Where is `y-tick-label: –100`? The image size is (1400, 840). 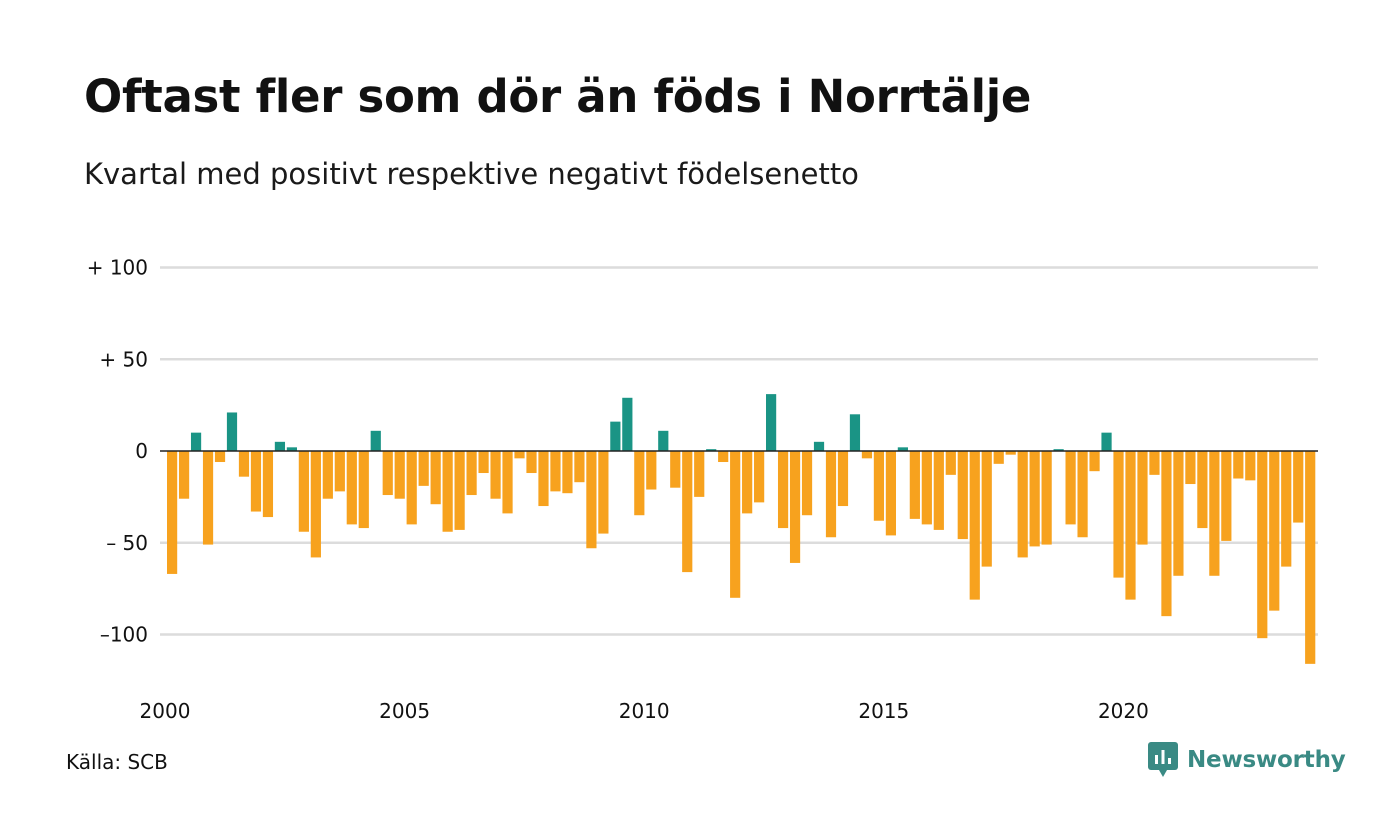 y-tick-label: –100 is located at coordinates (124, 635).